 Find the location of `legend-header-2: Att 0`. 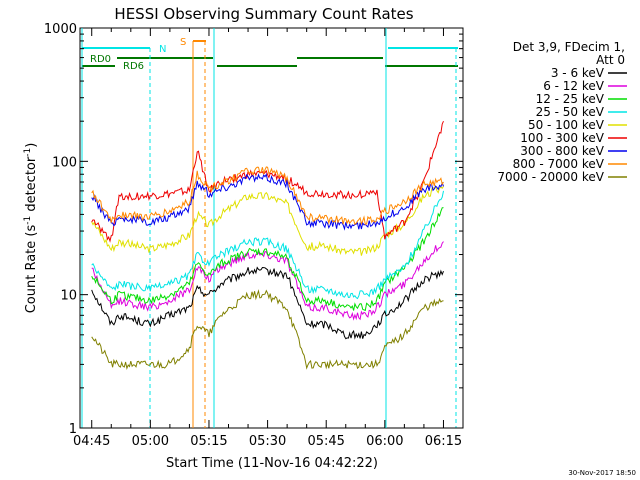

legend-header-2: Att 0 is located at coordinates (610, 60).